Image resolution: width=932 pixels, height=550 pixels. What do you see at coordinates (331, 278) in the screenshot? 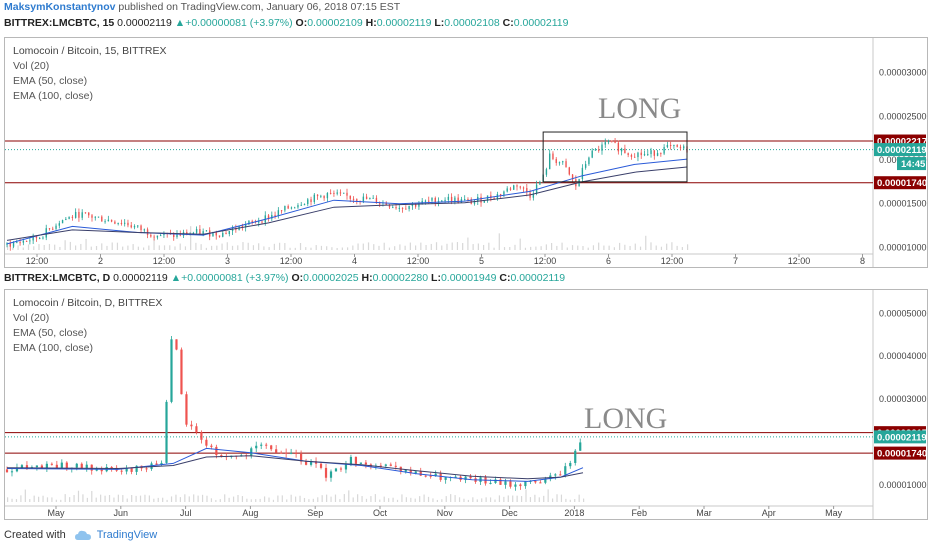
I see `bottom-open: 0.00002025` at bounding box center [331, 278].